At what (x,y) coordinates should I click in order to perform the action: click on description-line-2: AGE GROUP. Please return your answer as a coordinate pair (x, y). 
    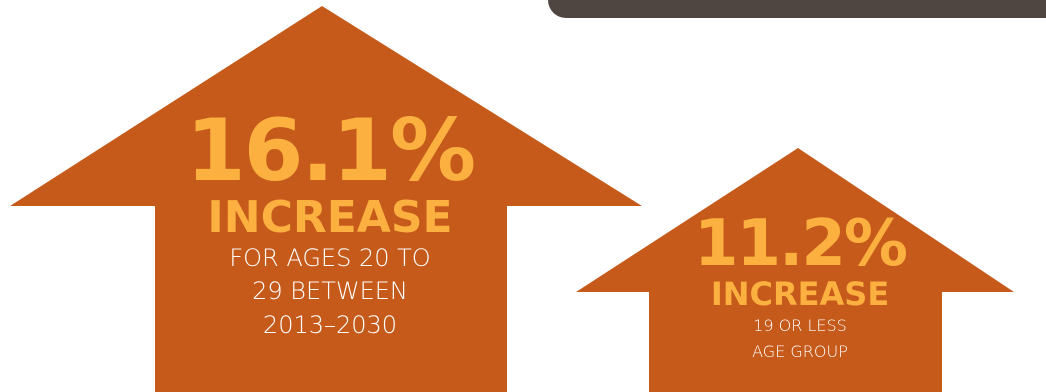
    Looking at the image, I should click on (800, 351).